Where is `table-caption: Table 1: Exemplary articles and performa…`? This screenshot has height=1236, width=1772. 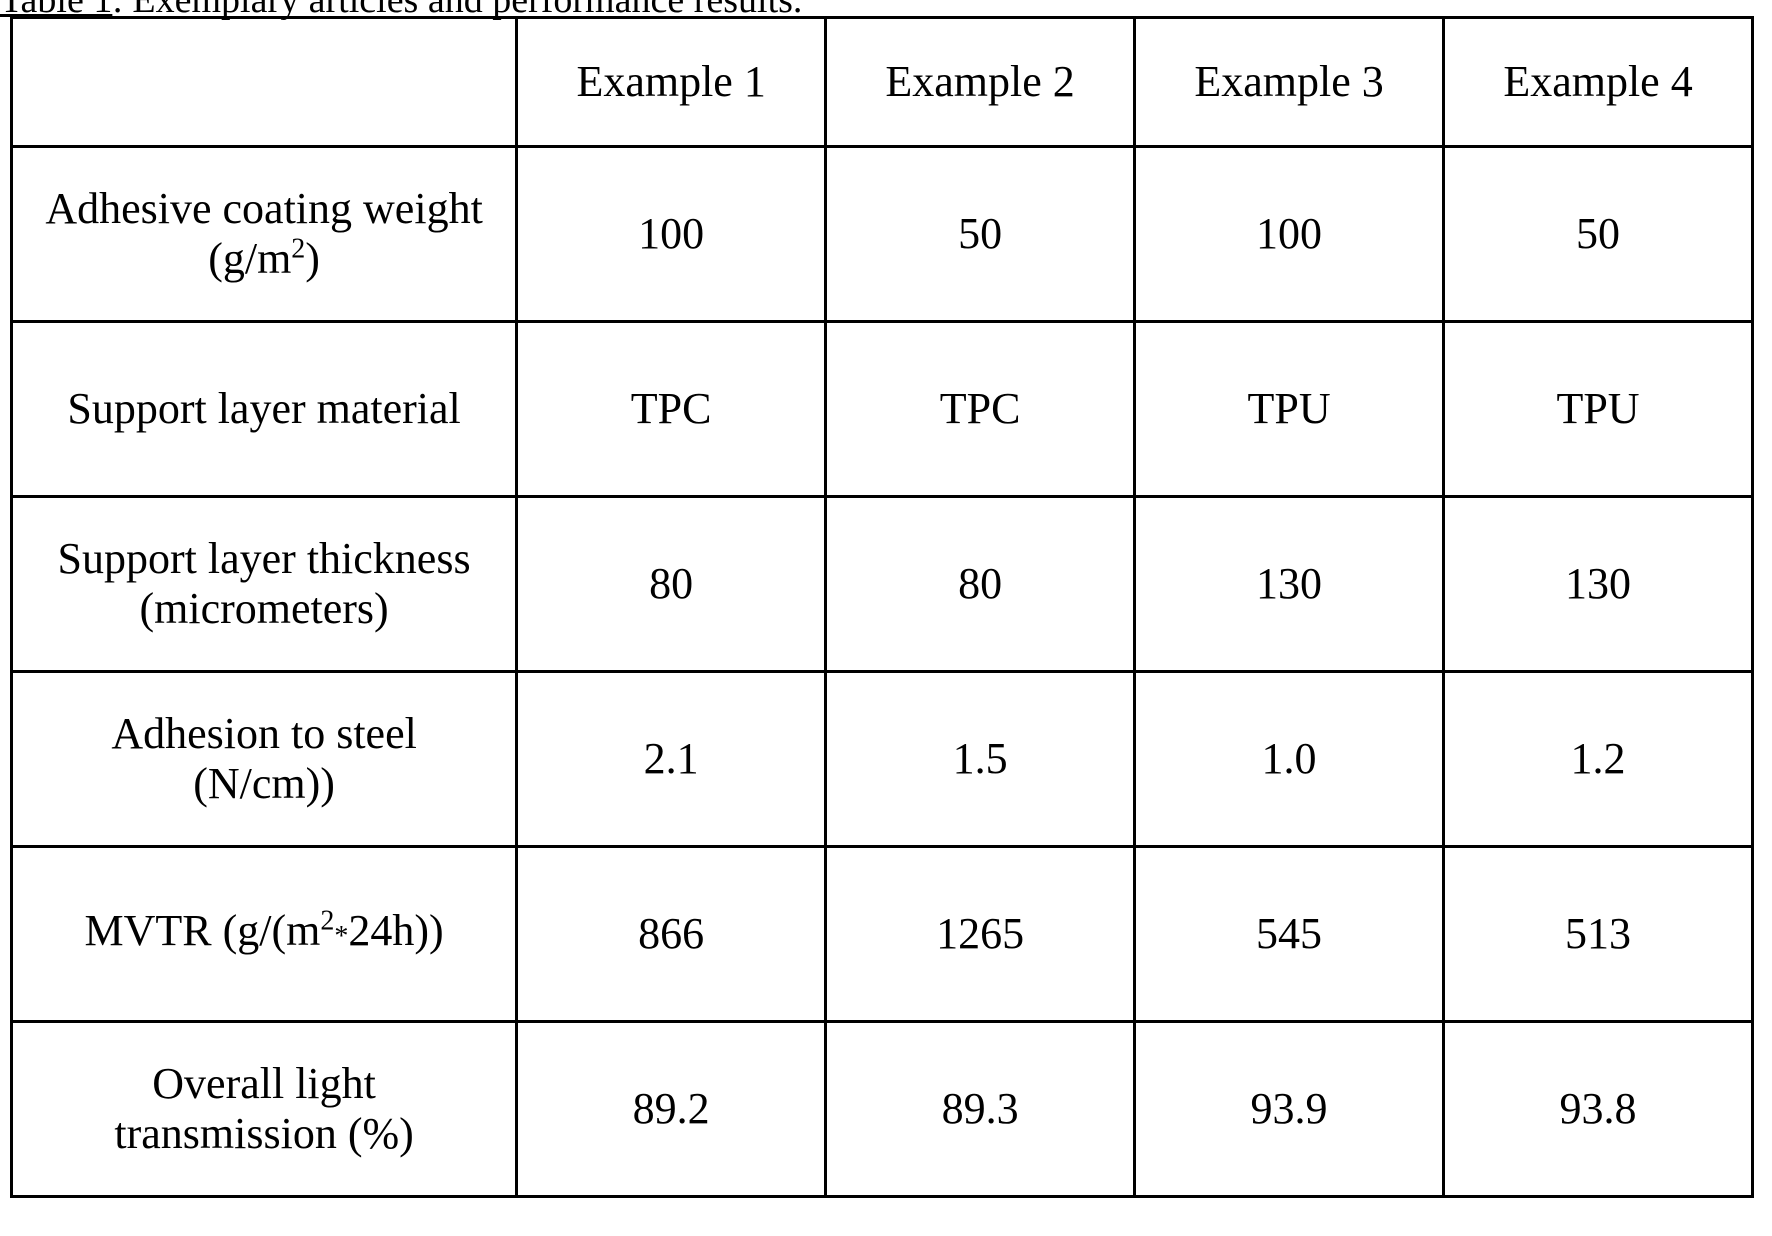
table-caption: Table 1: Exemplary articles and performa… is located at coordinates (401, 11).